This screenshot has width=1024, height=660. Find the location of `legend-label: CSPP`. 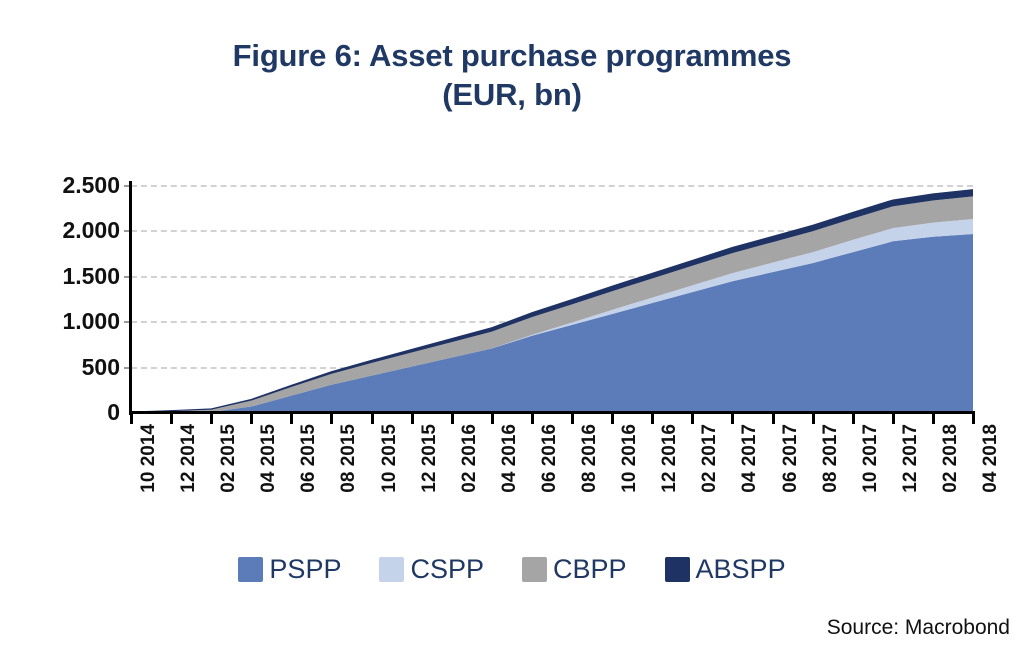

legend-label: CSPP is located at coordinates (447, 569).